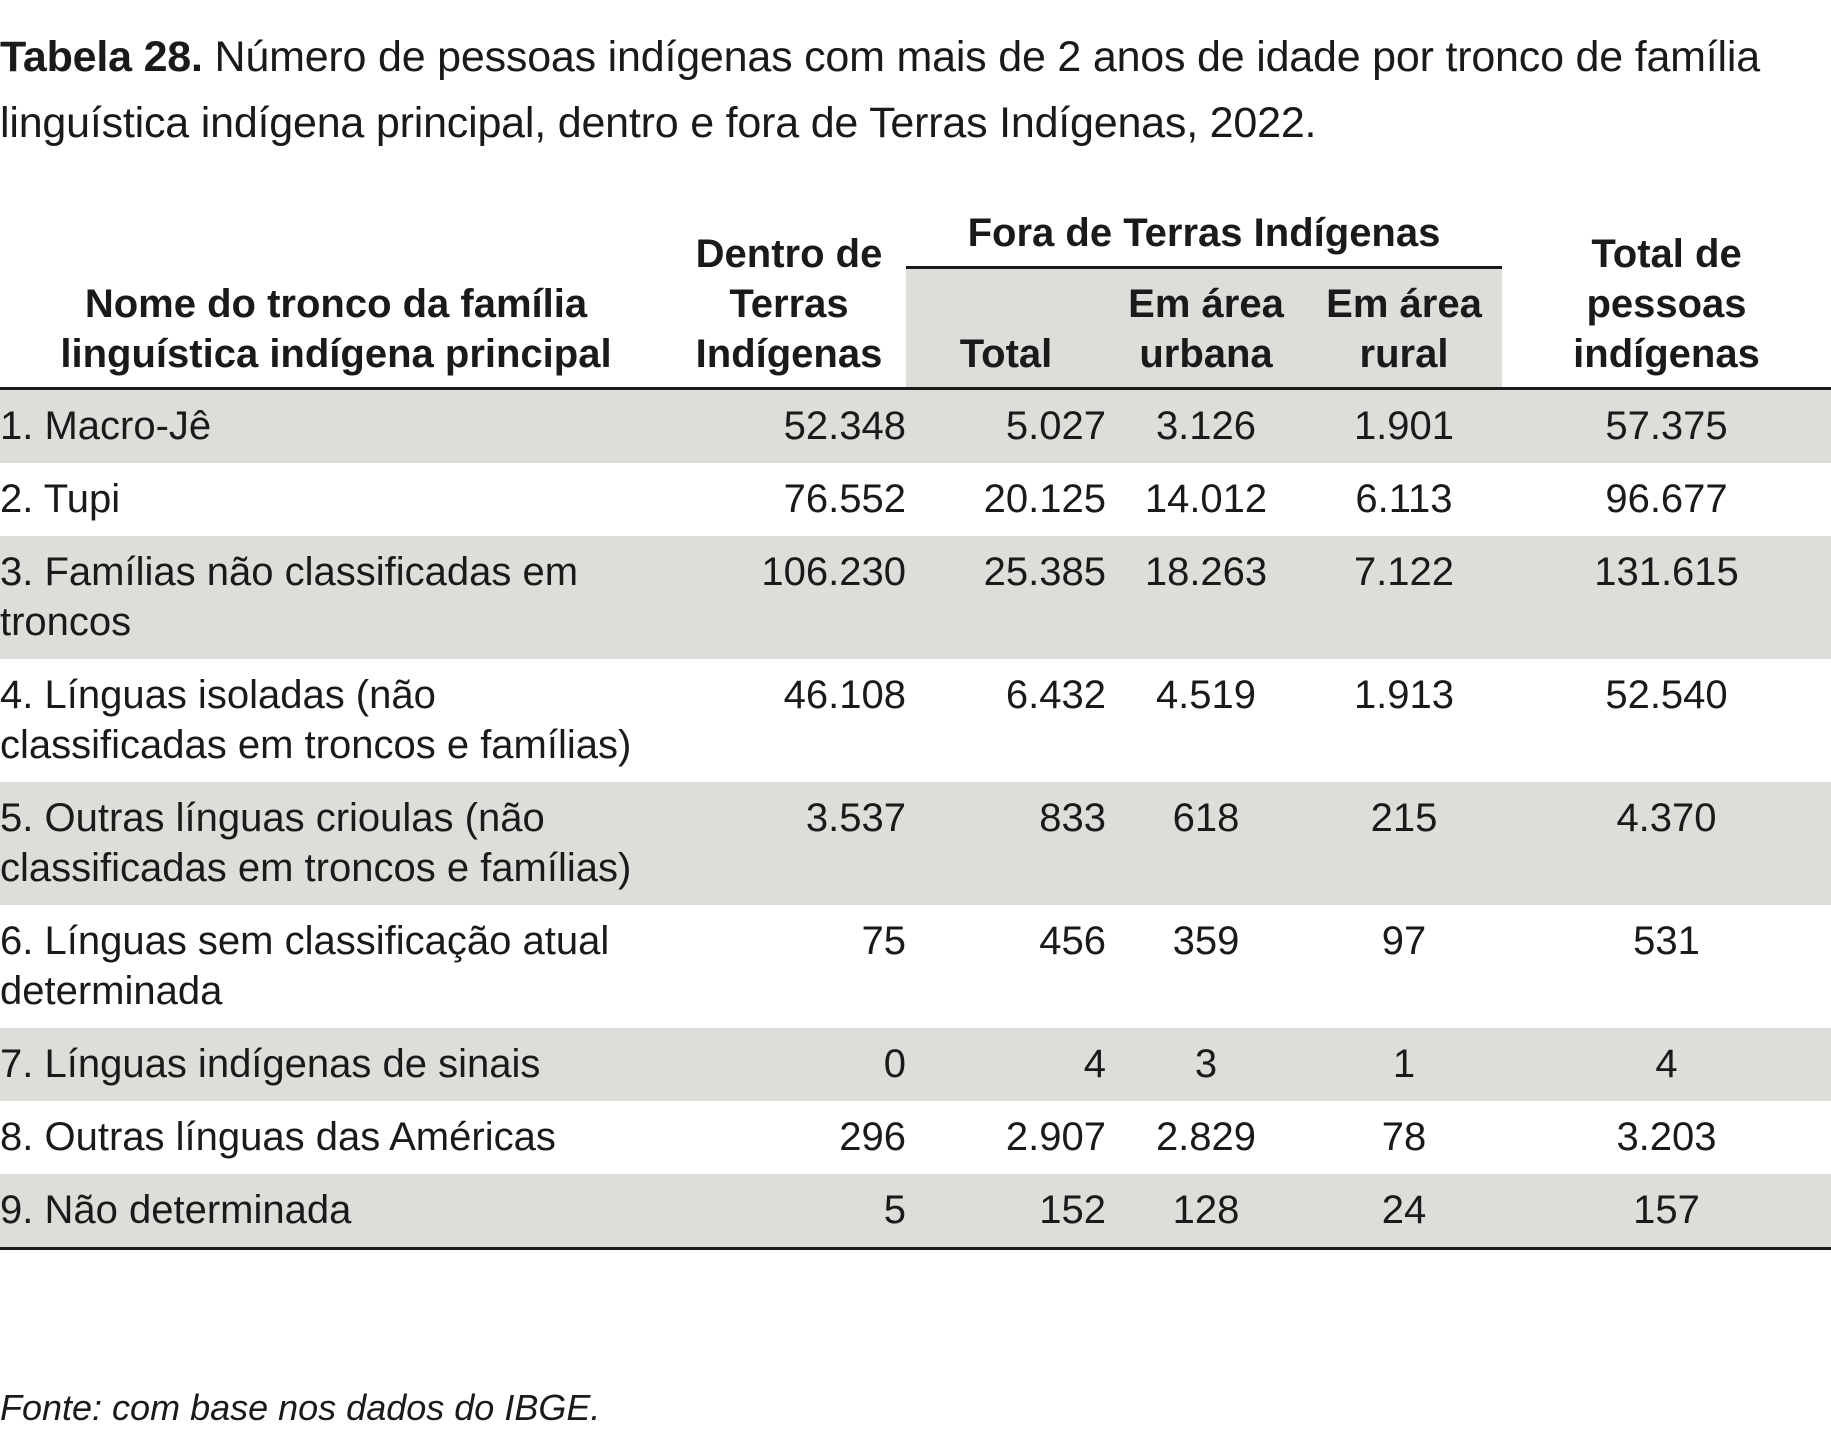  I want to click on row-total: 131.615, so click(1666, 597).